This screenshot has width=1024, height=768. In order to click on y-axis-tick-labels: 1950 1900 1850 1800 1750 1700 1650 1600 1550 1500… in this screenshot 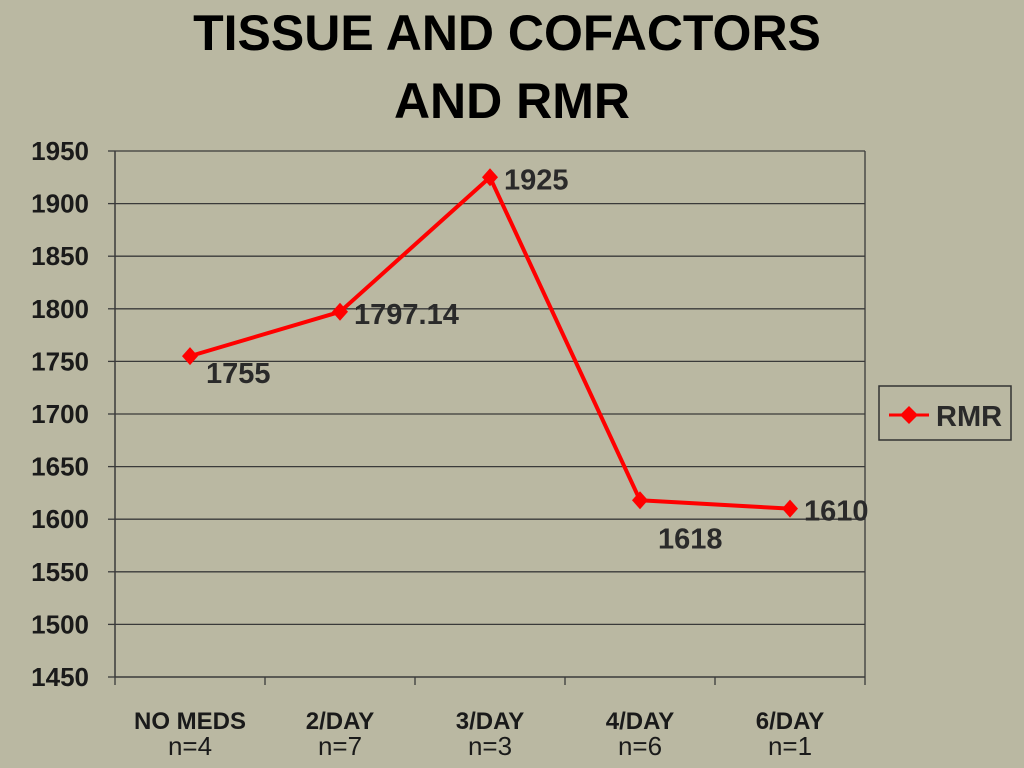, I will do `click(60, 414)`.